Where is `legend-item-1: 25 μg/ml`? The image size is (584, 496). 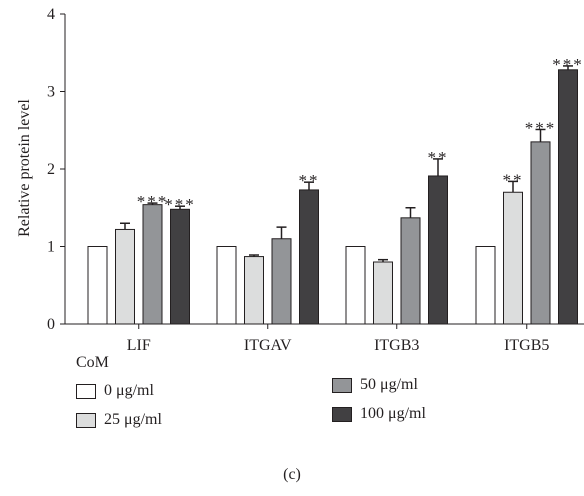 legend-item-1: 25 μg/ml is located at coordinates (119, 420).